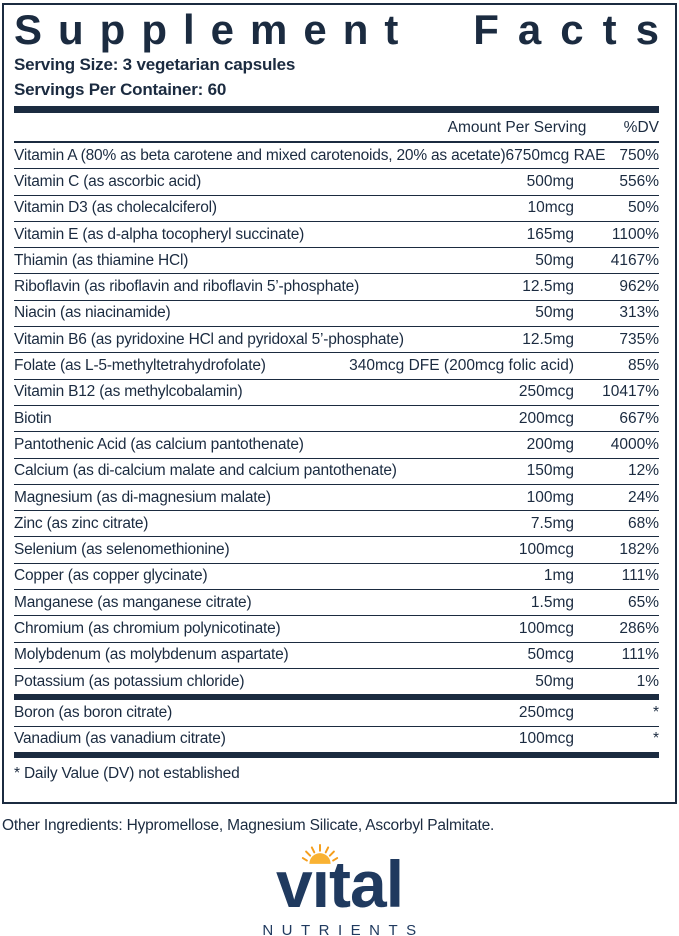 This screenshot has width=679, height=936. Describe the element at coordinates (641, 127) in the screenshot. I see `column-header-dv: %DV` at that location.